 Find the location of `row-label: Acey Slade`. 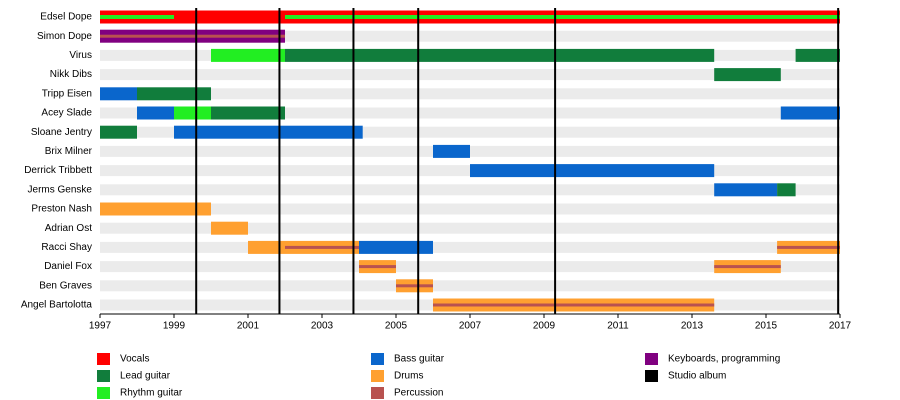

row-label: Acey Slade is located at coordinates (66, 113).